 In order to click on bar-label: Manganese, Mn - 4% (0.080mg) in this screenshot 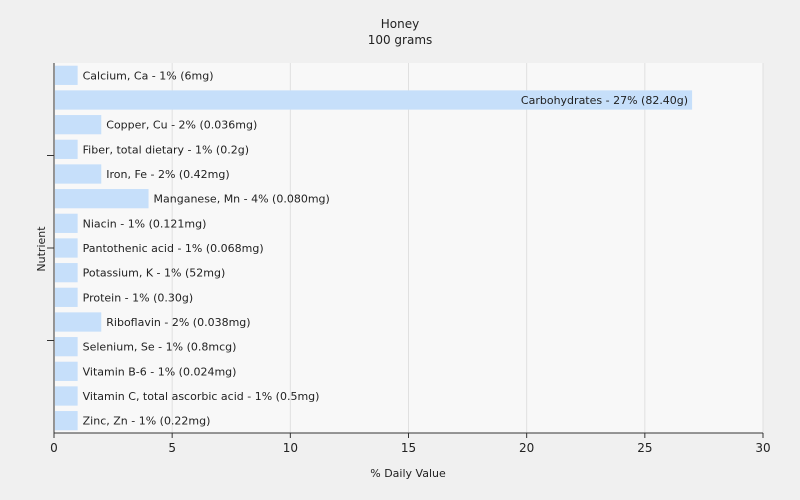, I will do `click(242, 199)`.